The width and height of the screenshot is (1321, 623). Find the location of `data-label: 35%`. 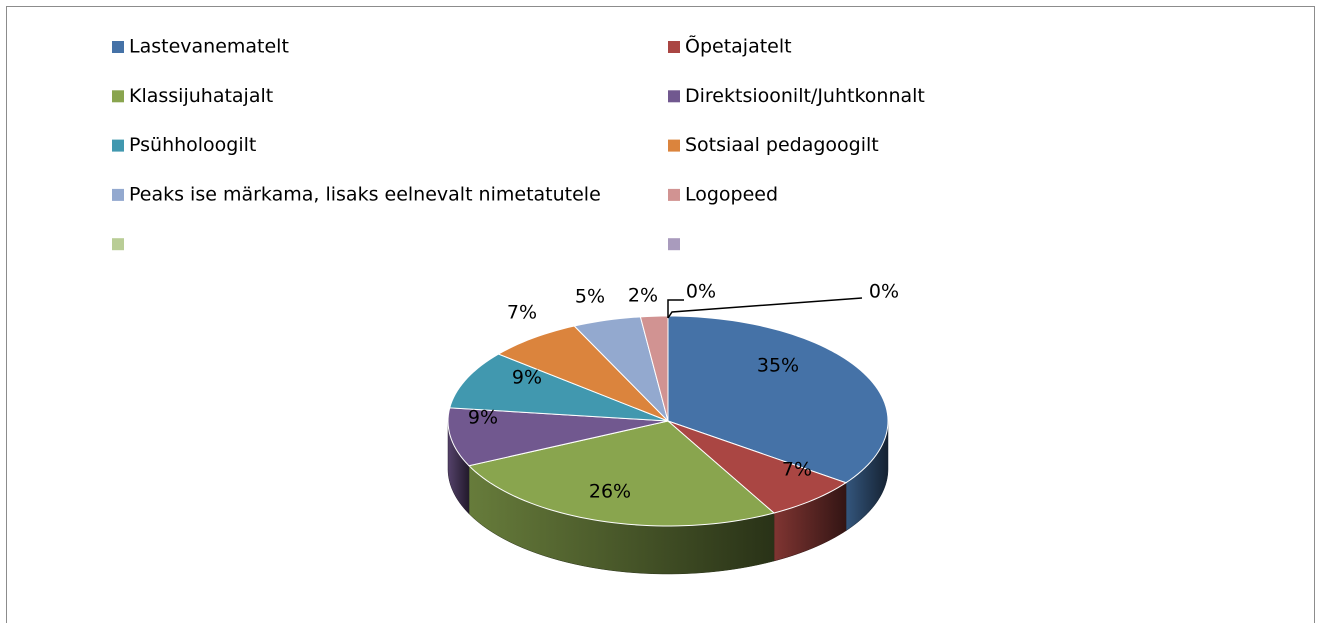

data-label: 35% is located at coordinates (778, 366).